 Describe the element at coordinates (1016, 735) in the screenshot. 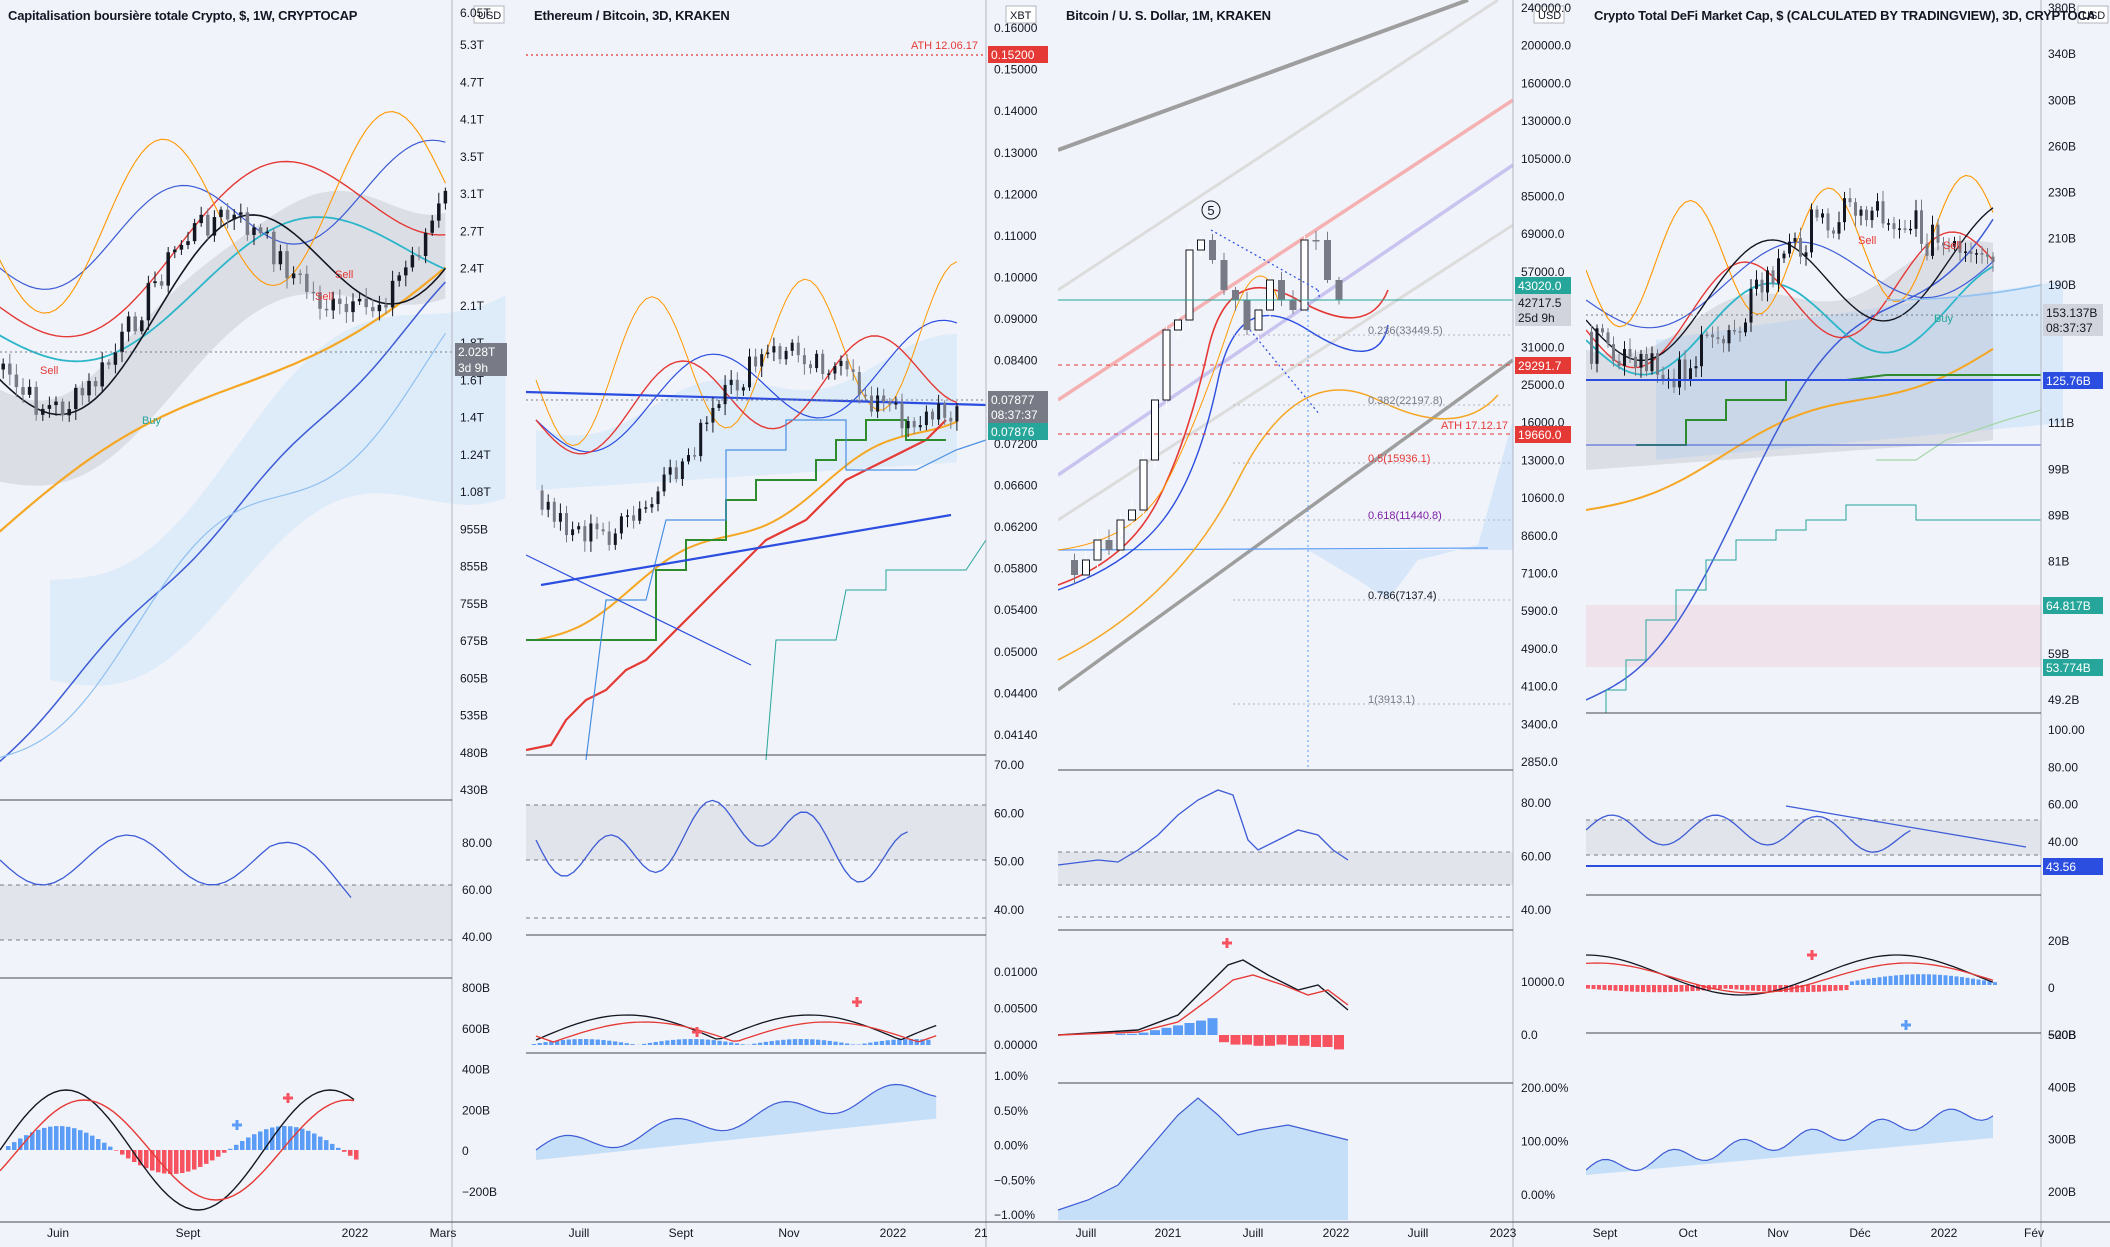

I see `price-axis-label: 0.04140` at that location.